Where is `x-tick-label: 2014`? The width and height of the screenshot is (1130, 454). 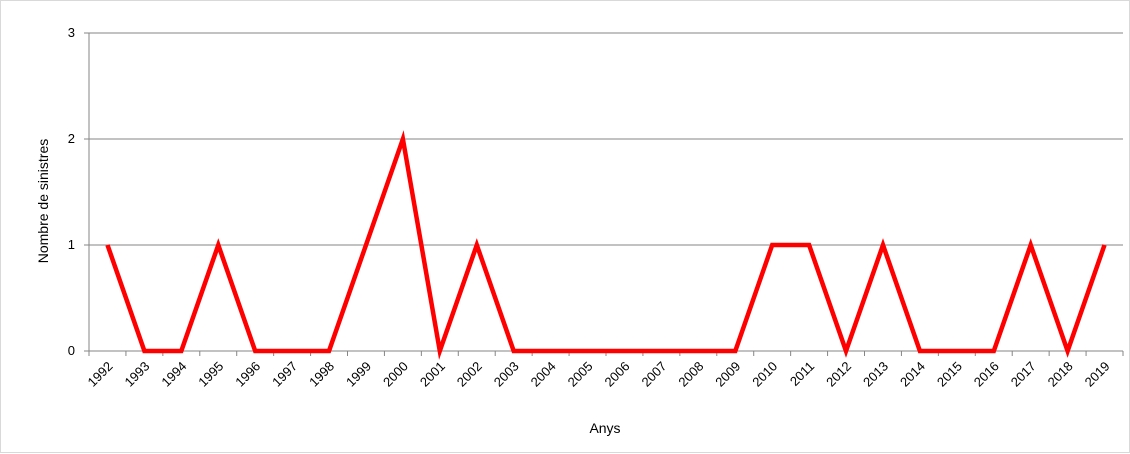 x-tick-label: 2014 is located at coordinates (912, 374).